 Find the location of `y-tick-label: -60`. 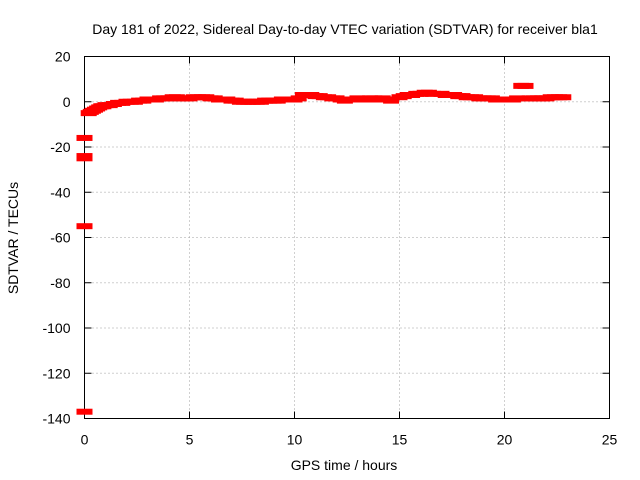

y-tick-label: -60 is located at coordinates (60, 238).